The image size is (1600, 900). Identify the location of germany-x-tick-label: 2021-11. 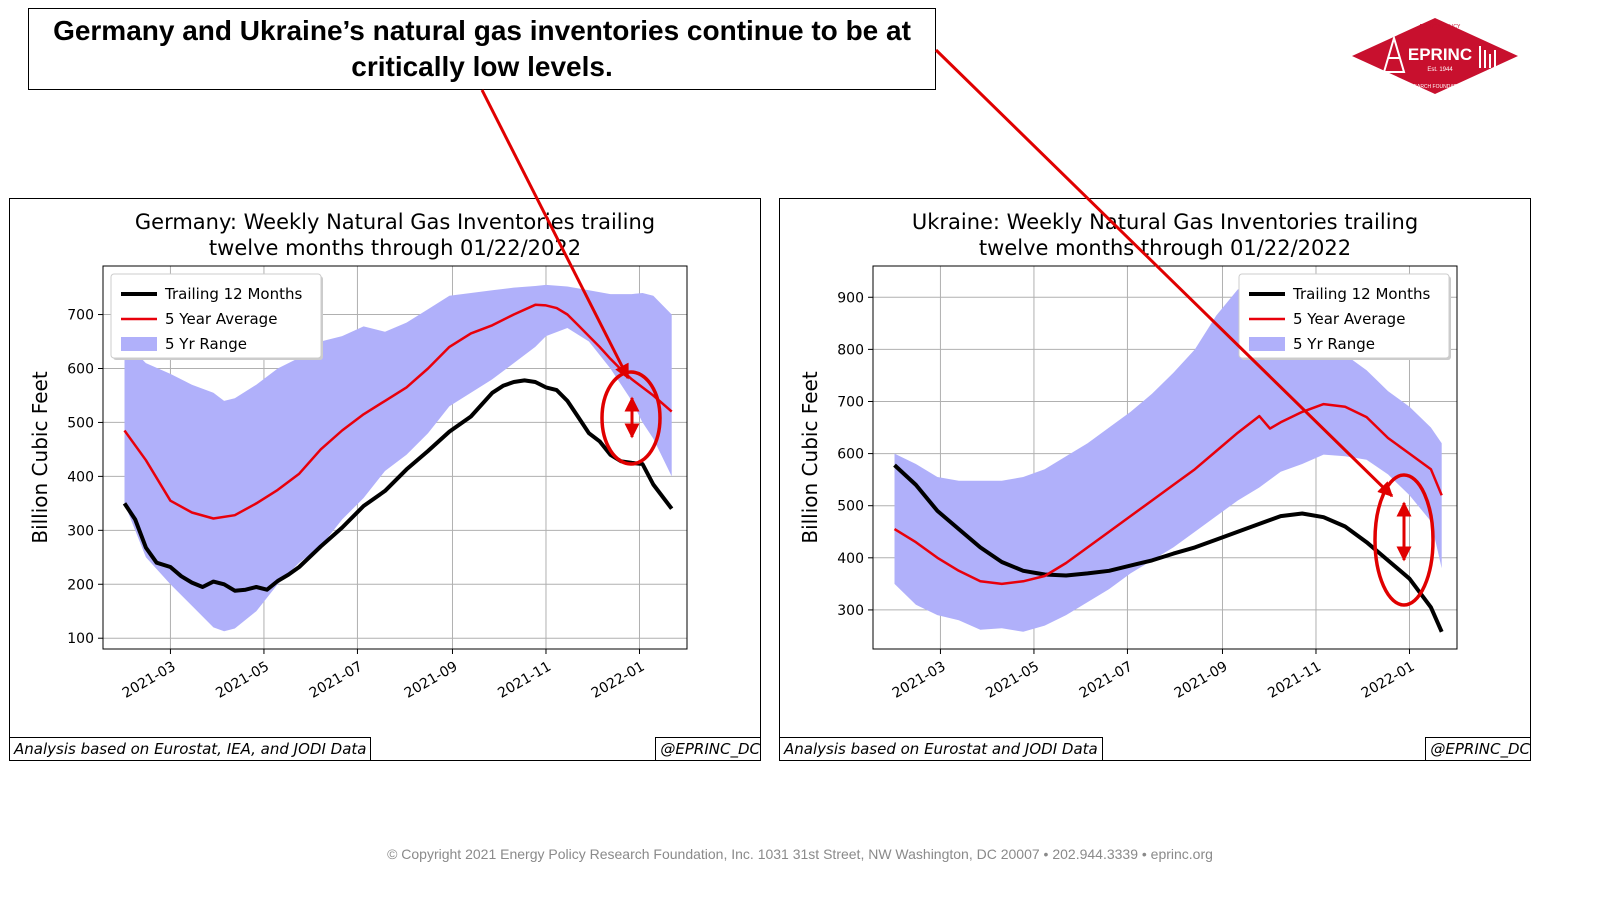
(524, 680).